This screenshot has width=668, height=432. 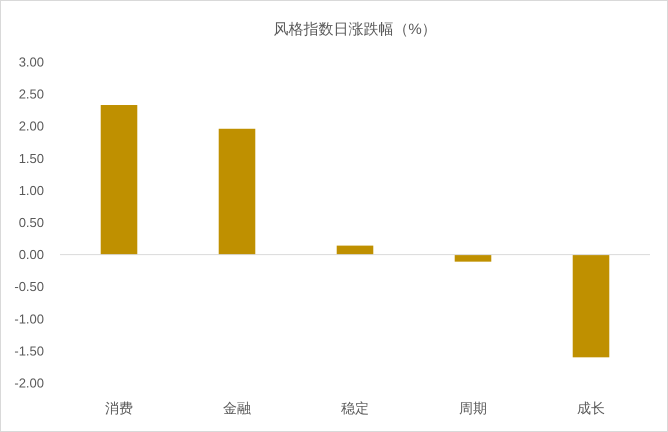 I want to click on x-tick-label: 消费, so click(x=119, y=408).